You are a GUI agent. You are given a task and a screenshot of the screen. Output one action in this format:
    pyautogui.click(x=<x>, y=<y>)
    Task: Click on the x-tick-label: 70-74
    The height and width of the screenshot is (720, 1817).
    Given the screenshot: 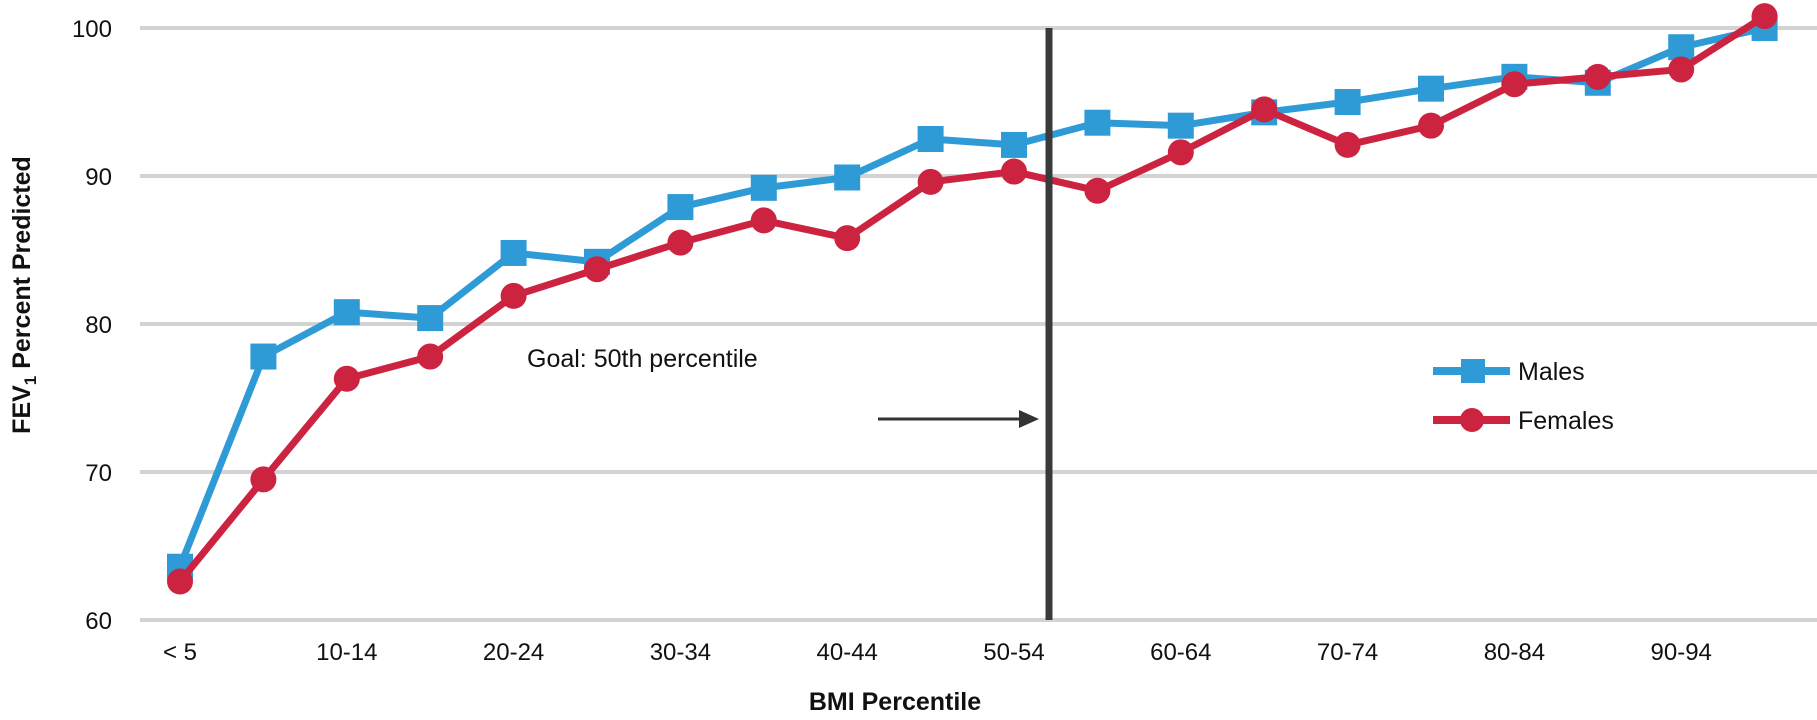 What is the action you would take?
    pyautogui.click(x=1347, y=652)
    